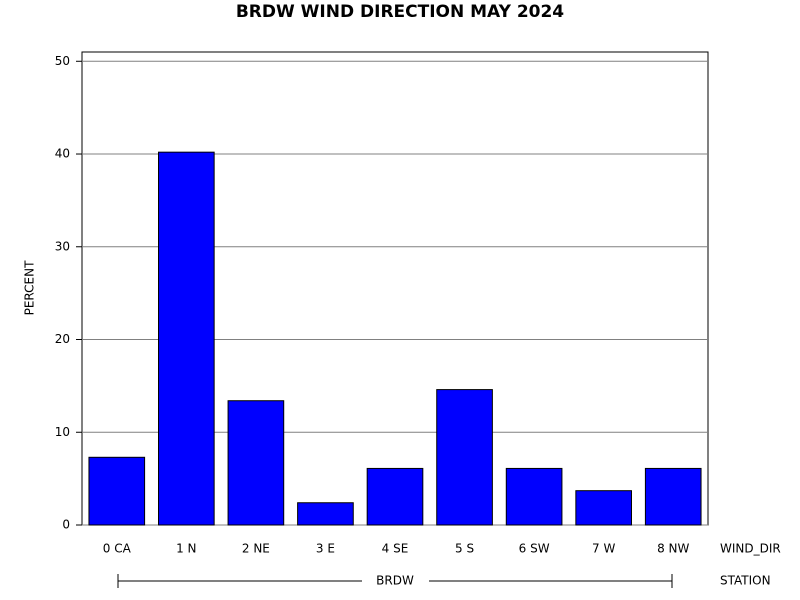  Describe the element at coordinates (745, 581) in the screenshot. I see `group-axis-label: STATION` at that location.